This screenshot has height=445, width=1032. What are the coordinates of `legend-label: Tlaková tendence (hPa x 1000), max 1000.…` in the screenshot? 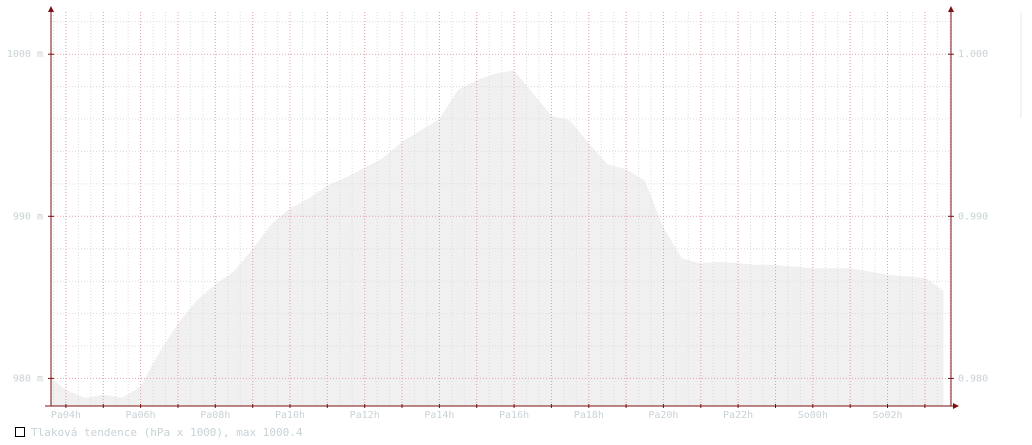 It's located at (167, 432).